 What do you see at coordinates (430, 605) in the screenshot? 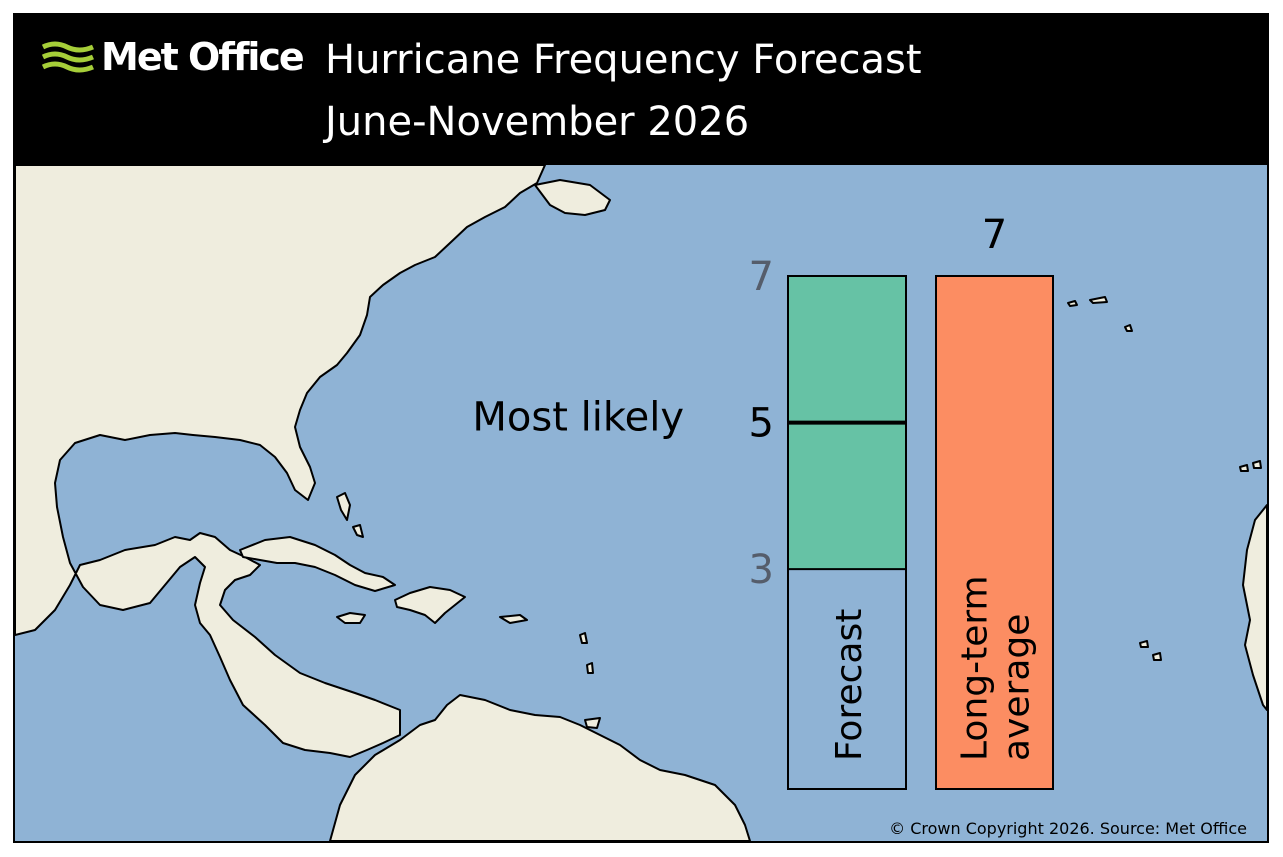
I see `hispaniola-island` at bounding box center [430, 605].